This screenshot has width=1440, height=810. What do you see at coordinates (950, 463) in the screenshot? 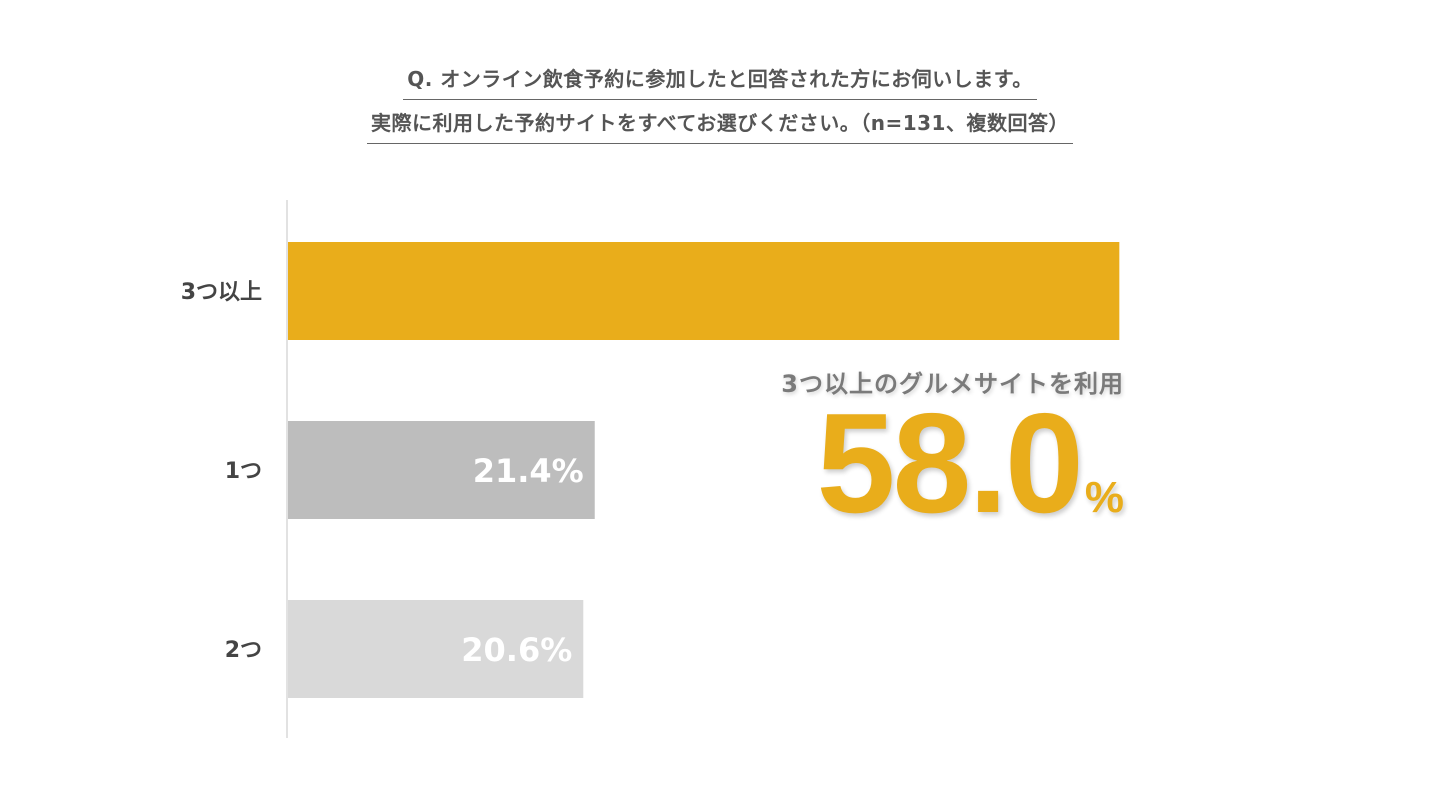
I see `callout-value: 58.0` at bounding box center [950, 463].